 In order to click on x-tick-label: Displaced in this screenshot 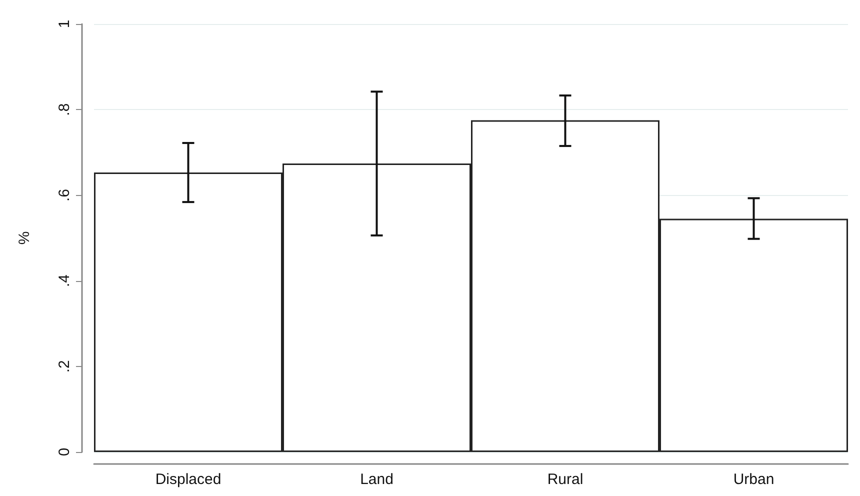, I will do `click(188, 479)`.